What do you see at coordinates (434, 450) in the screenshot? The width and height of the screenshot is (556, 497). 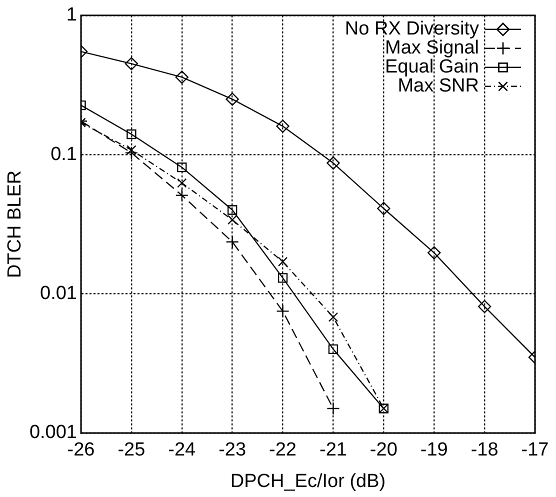 I see `x-tick-label: -19` at bounding box center [434, 450].